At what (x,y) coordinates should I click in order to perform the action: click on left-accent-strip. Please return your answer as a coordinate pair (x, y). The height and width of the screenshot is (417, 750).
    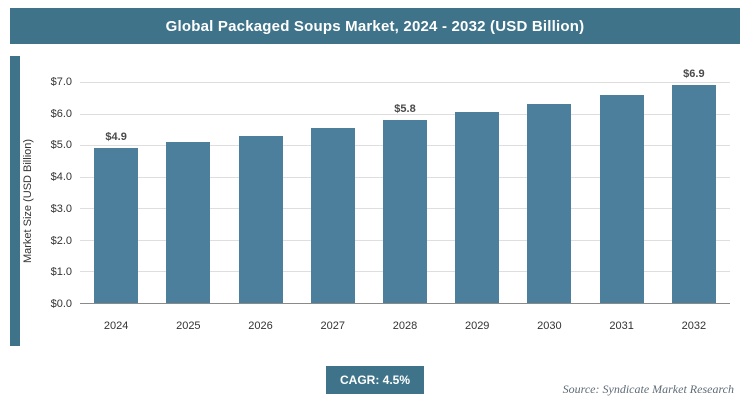
    Looking at the image, I should click on (15, 201).